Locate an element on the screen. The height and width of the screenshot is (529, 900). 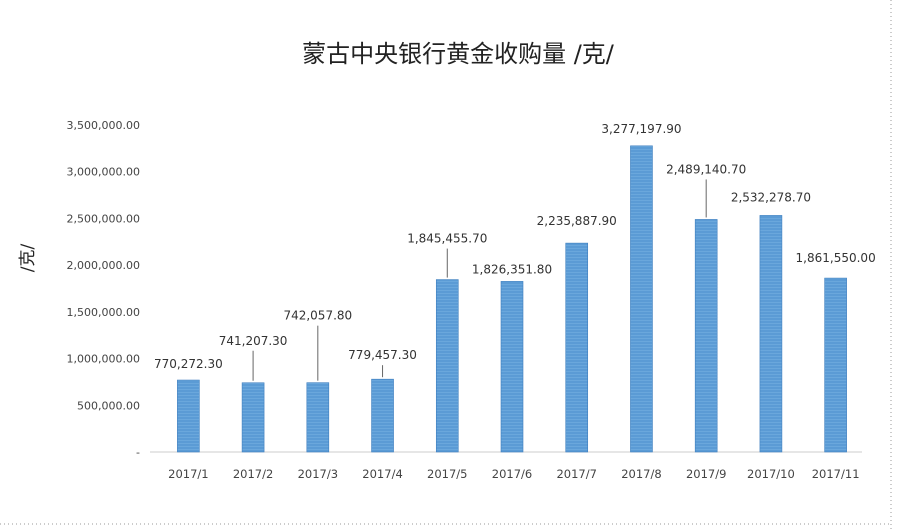
y-tick-label: - is located at coordinates (138, 452).